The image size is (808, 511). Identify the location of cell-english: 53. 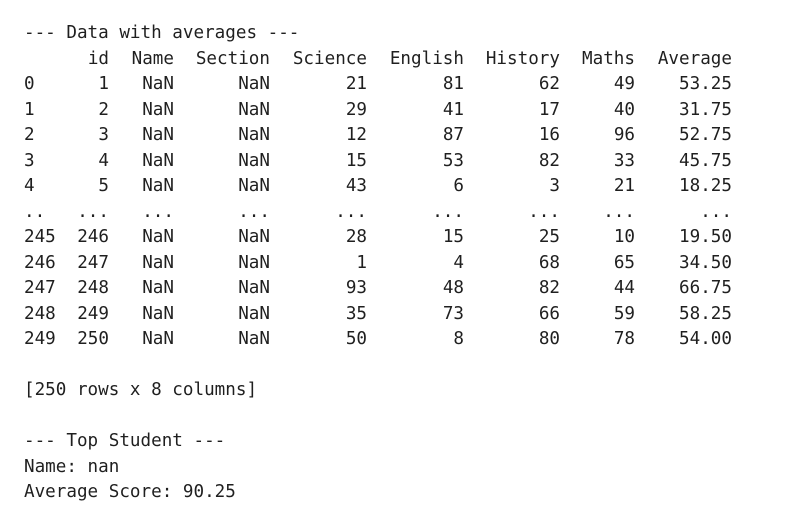
(453, 160).